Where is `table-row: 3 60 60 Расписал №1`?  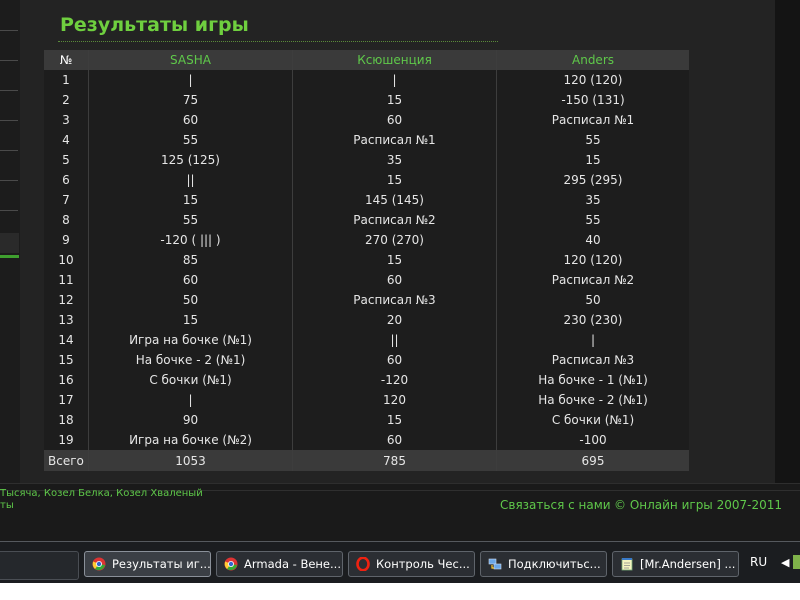 table-row: 3 60 60 Расписал №1 is located at coordinates (366, 120).